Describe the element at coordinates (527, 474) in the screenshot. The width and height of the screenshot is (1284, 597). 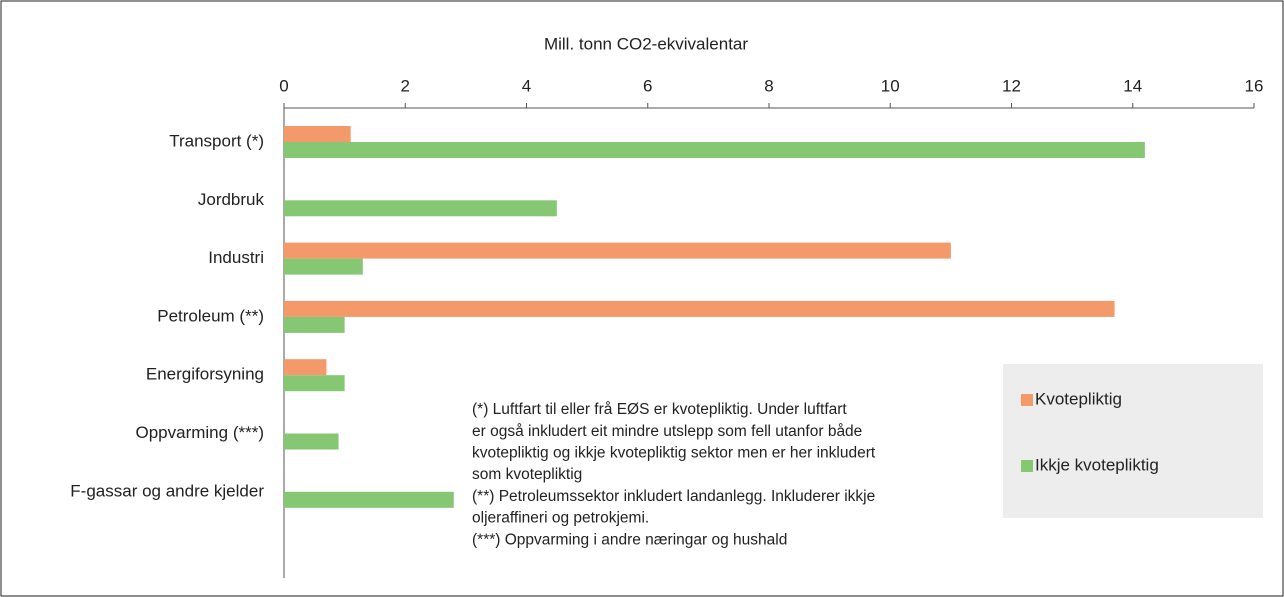
I see `footnote: som kvotepliktig` at that location.